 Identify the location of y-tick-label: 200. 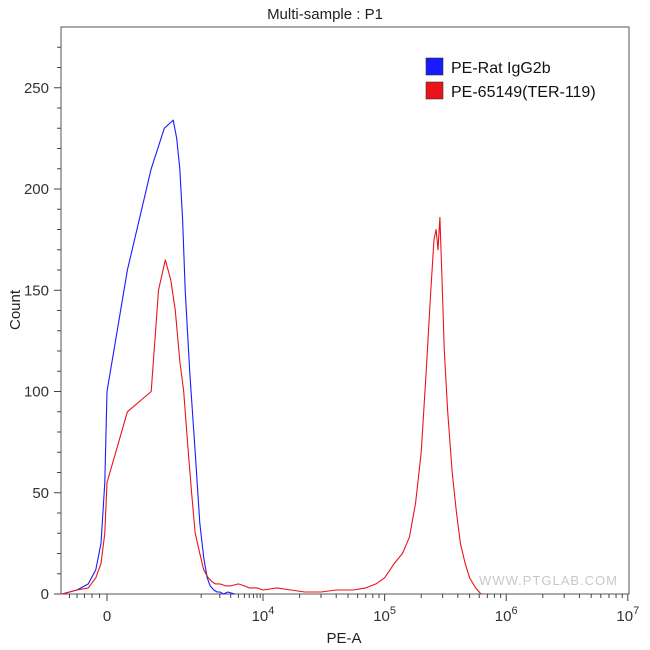
(36, 189).